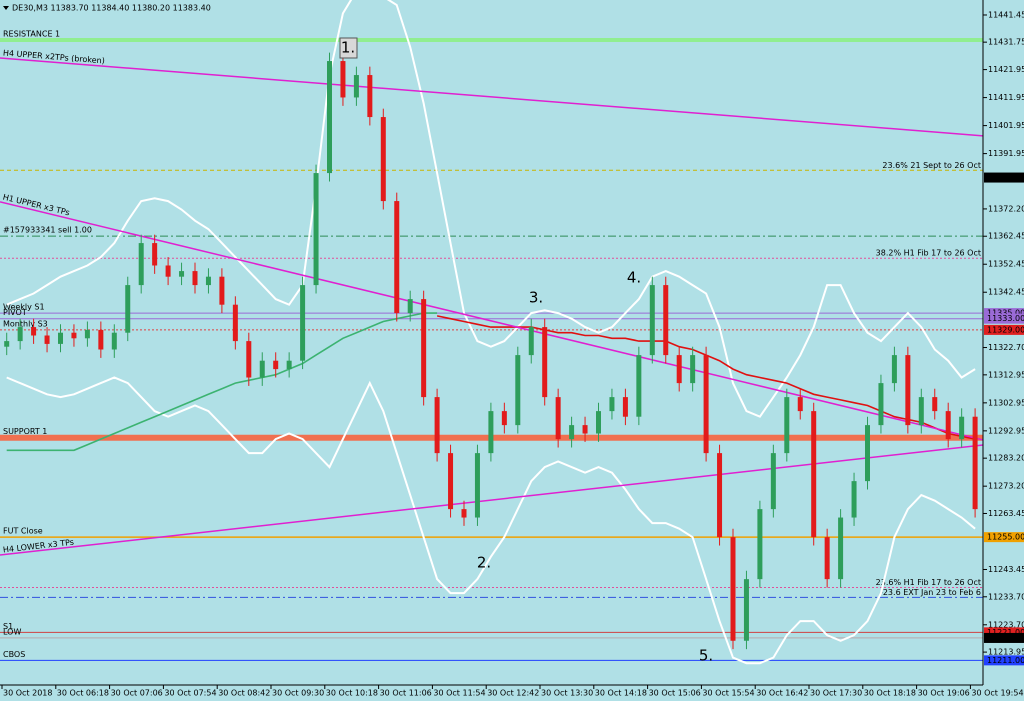 The height and width of the screenshot is (701, 1024). Describe the element at coordinates (1006, 430) in the screenshot. I see `y-tick-label: 11292.95` at that location.